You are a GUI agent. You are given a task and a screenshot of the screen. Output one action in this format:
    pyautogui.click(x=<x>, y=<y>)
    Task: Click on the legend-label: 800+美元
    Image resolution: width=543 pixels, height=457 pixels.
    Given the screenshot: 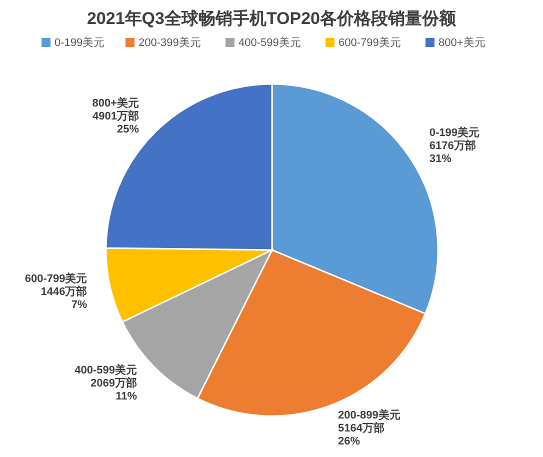 What is the action you would take?
    pyautogui.click(x=462, y=42)
    